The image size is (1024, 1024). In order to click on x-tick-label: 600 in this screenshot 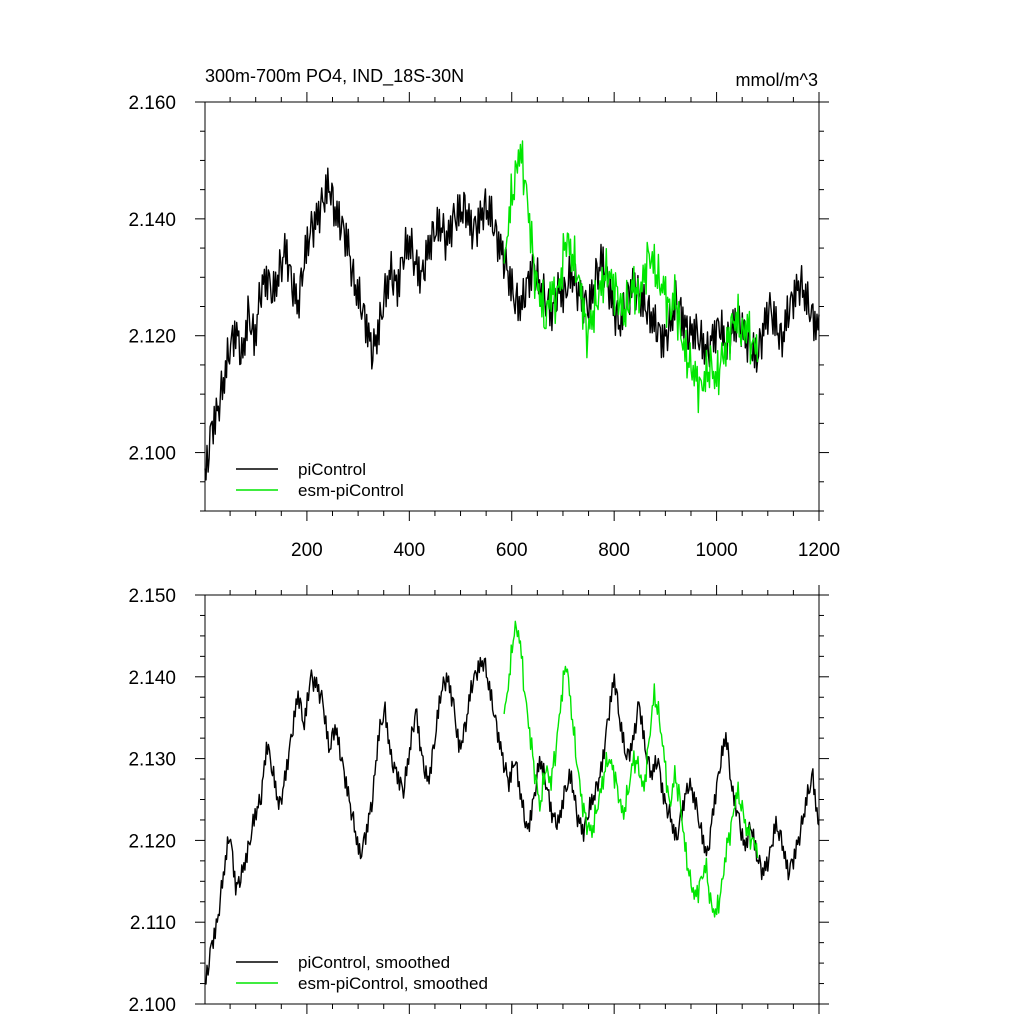, I will do `click(512, 550)`.